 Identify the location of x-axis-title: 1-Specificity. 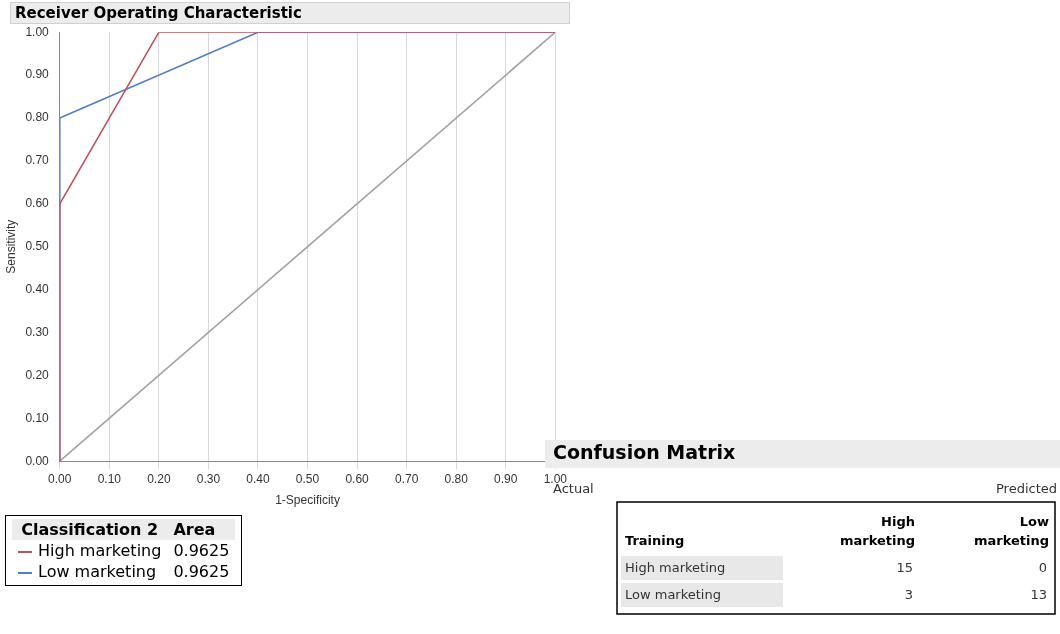
(307, 500).